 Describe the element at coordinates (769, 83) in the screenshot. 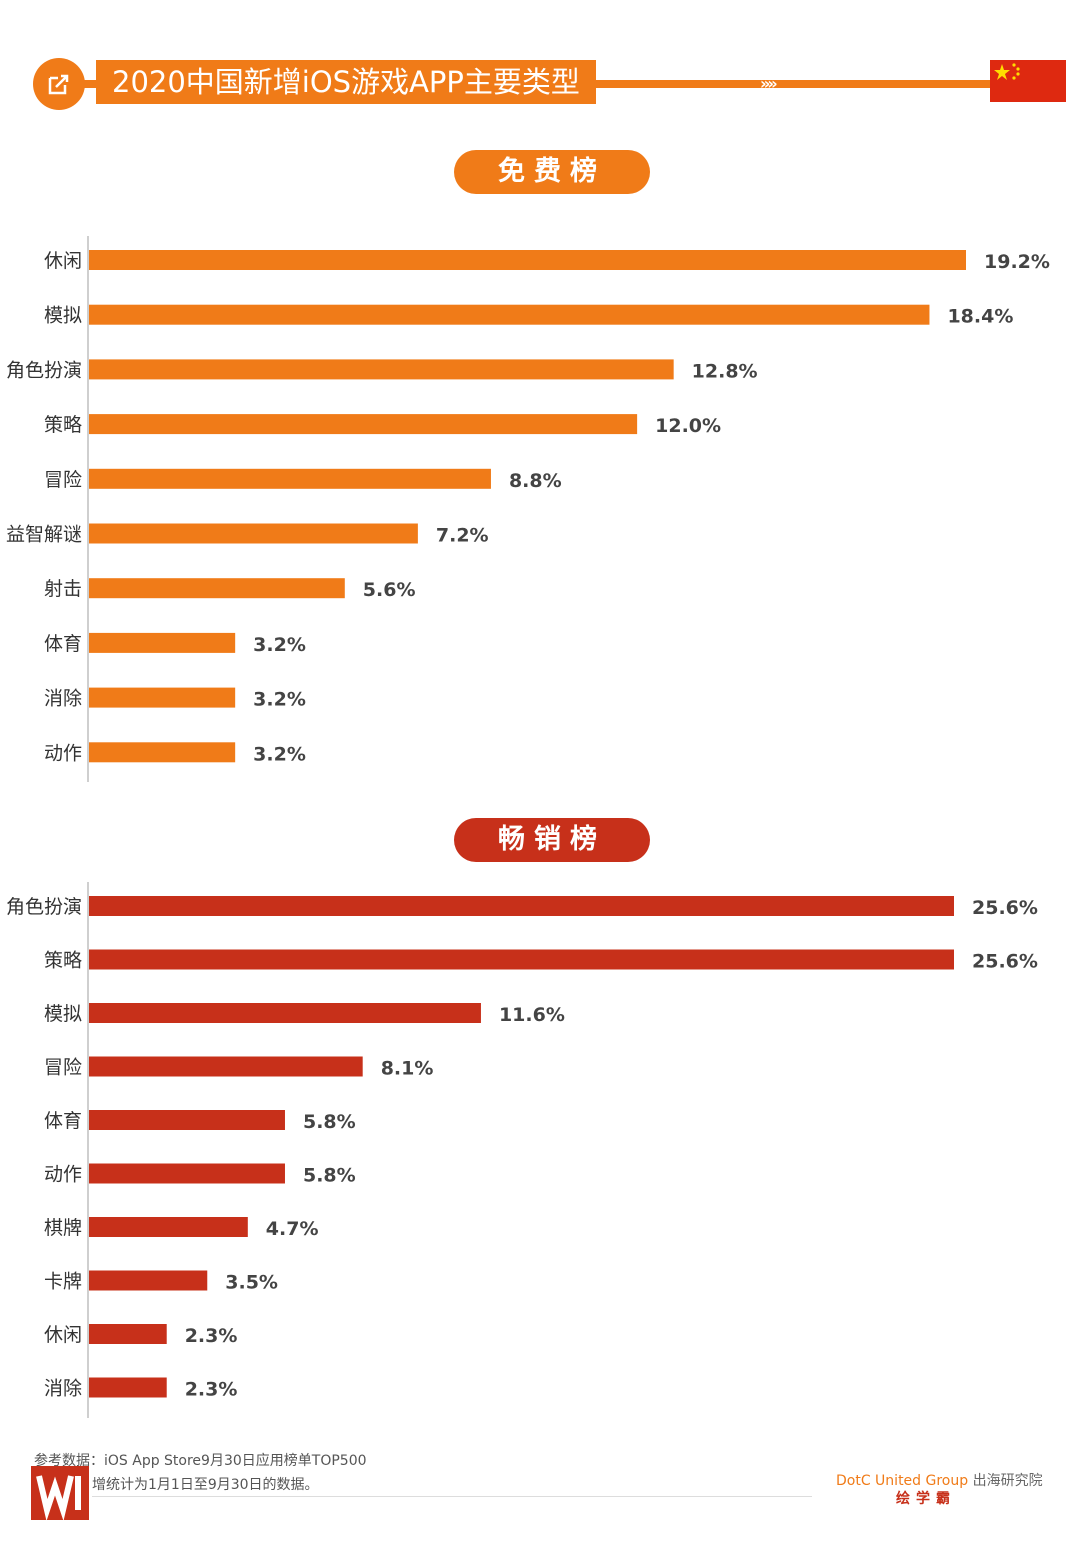

I see `chevron-right-icon: »»` at that location.